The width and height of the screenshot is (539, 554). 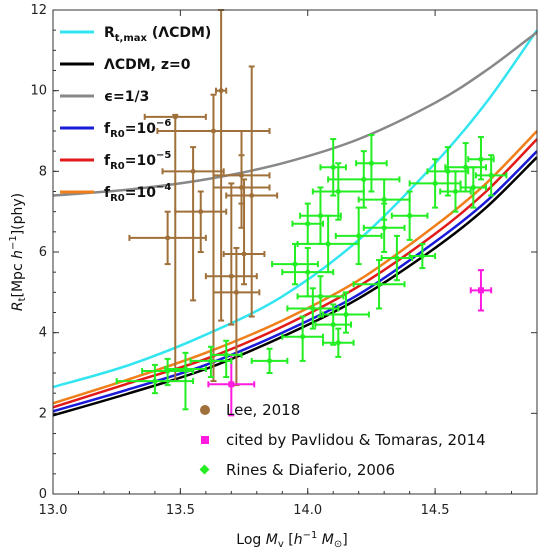 I want to click on y-axis-title: Rt[Mpc h−1](phy), so click(x=18, y=252).